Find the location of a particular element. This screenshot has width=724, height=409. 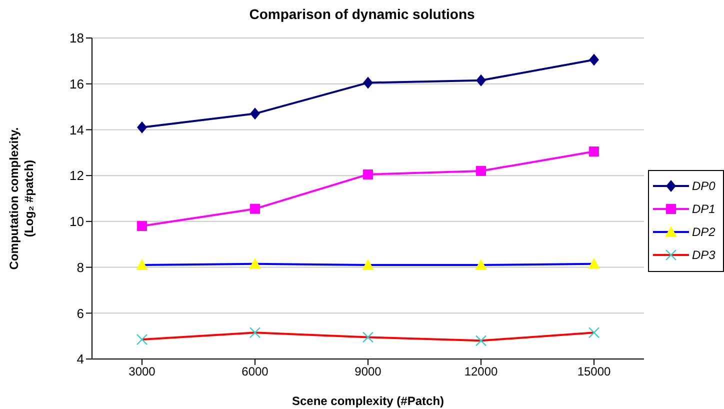

y-tick-label: 18 is located at coordinates (77, 38).